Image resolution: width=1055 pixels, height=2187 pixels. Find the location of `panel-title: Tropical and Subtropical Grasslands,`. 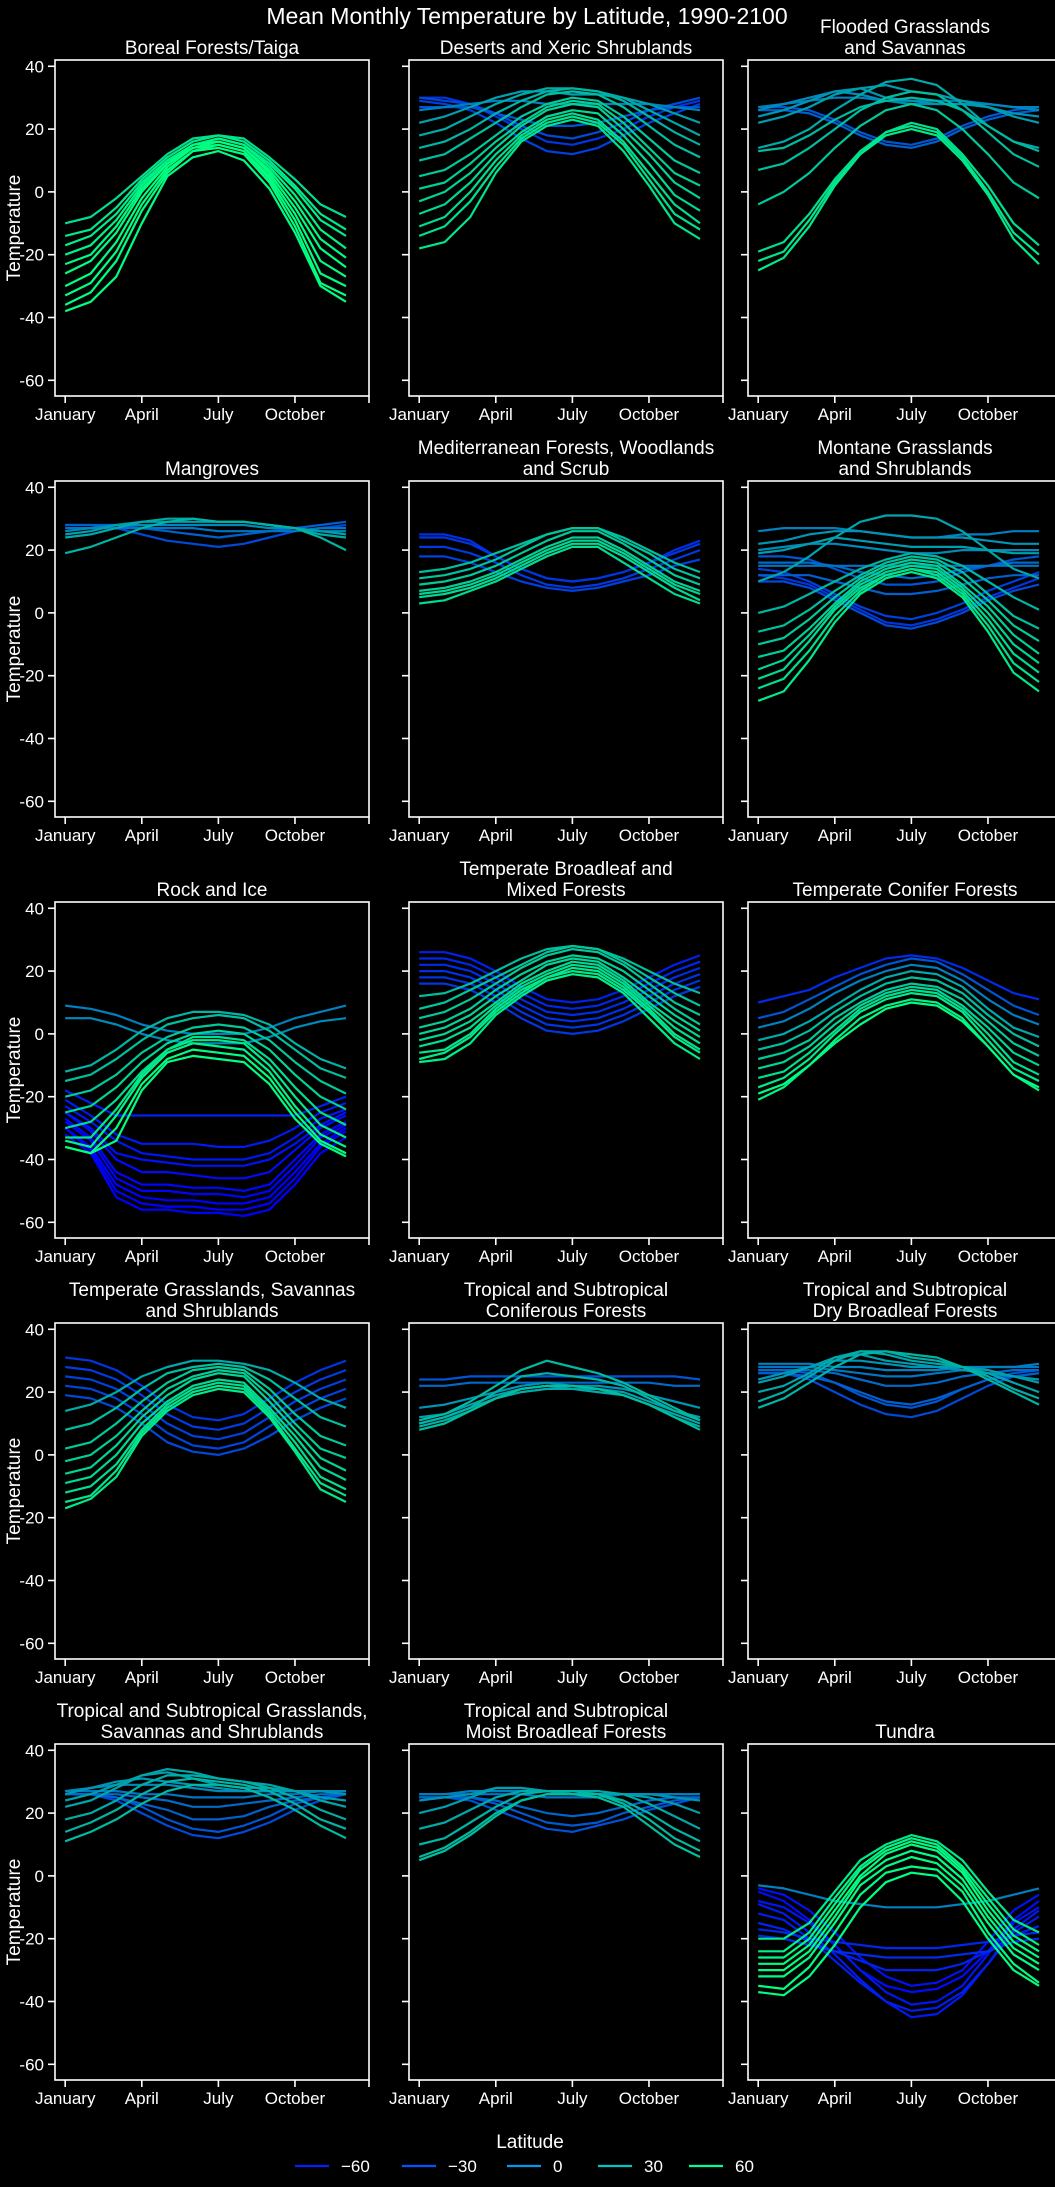

panel-title: Tropical and Subtropical Grasslands, is located at coordinates (212, 1711).